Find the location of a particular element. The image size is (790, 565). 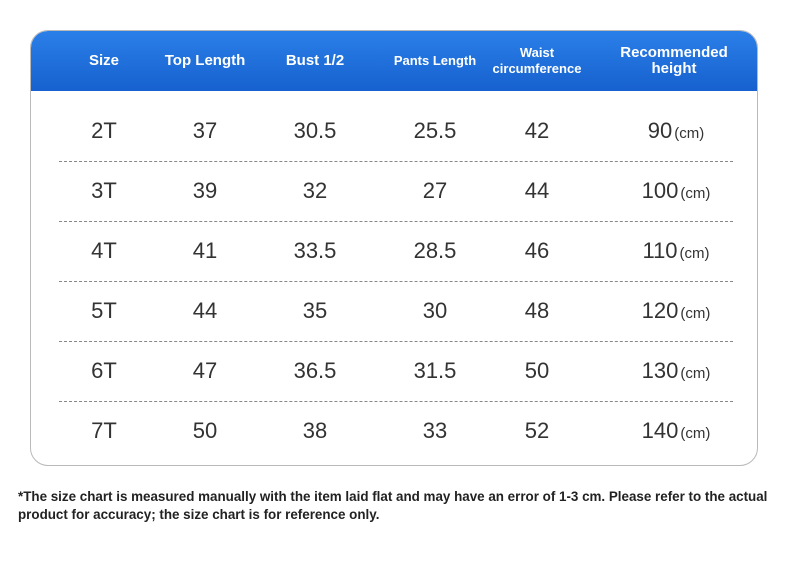

cell: 30.5 is located at coordinates (315, 130).